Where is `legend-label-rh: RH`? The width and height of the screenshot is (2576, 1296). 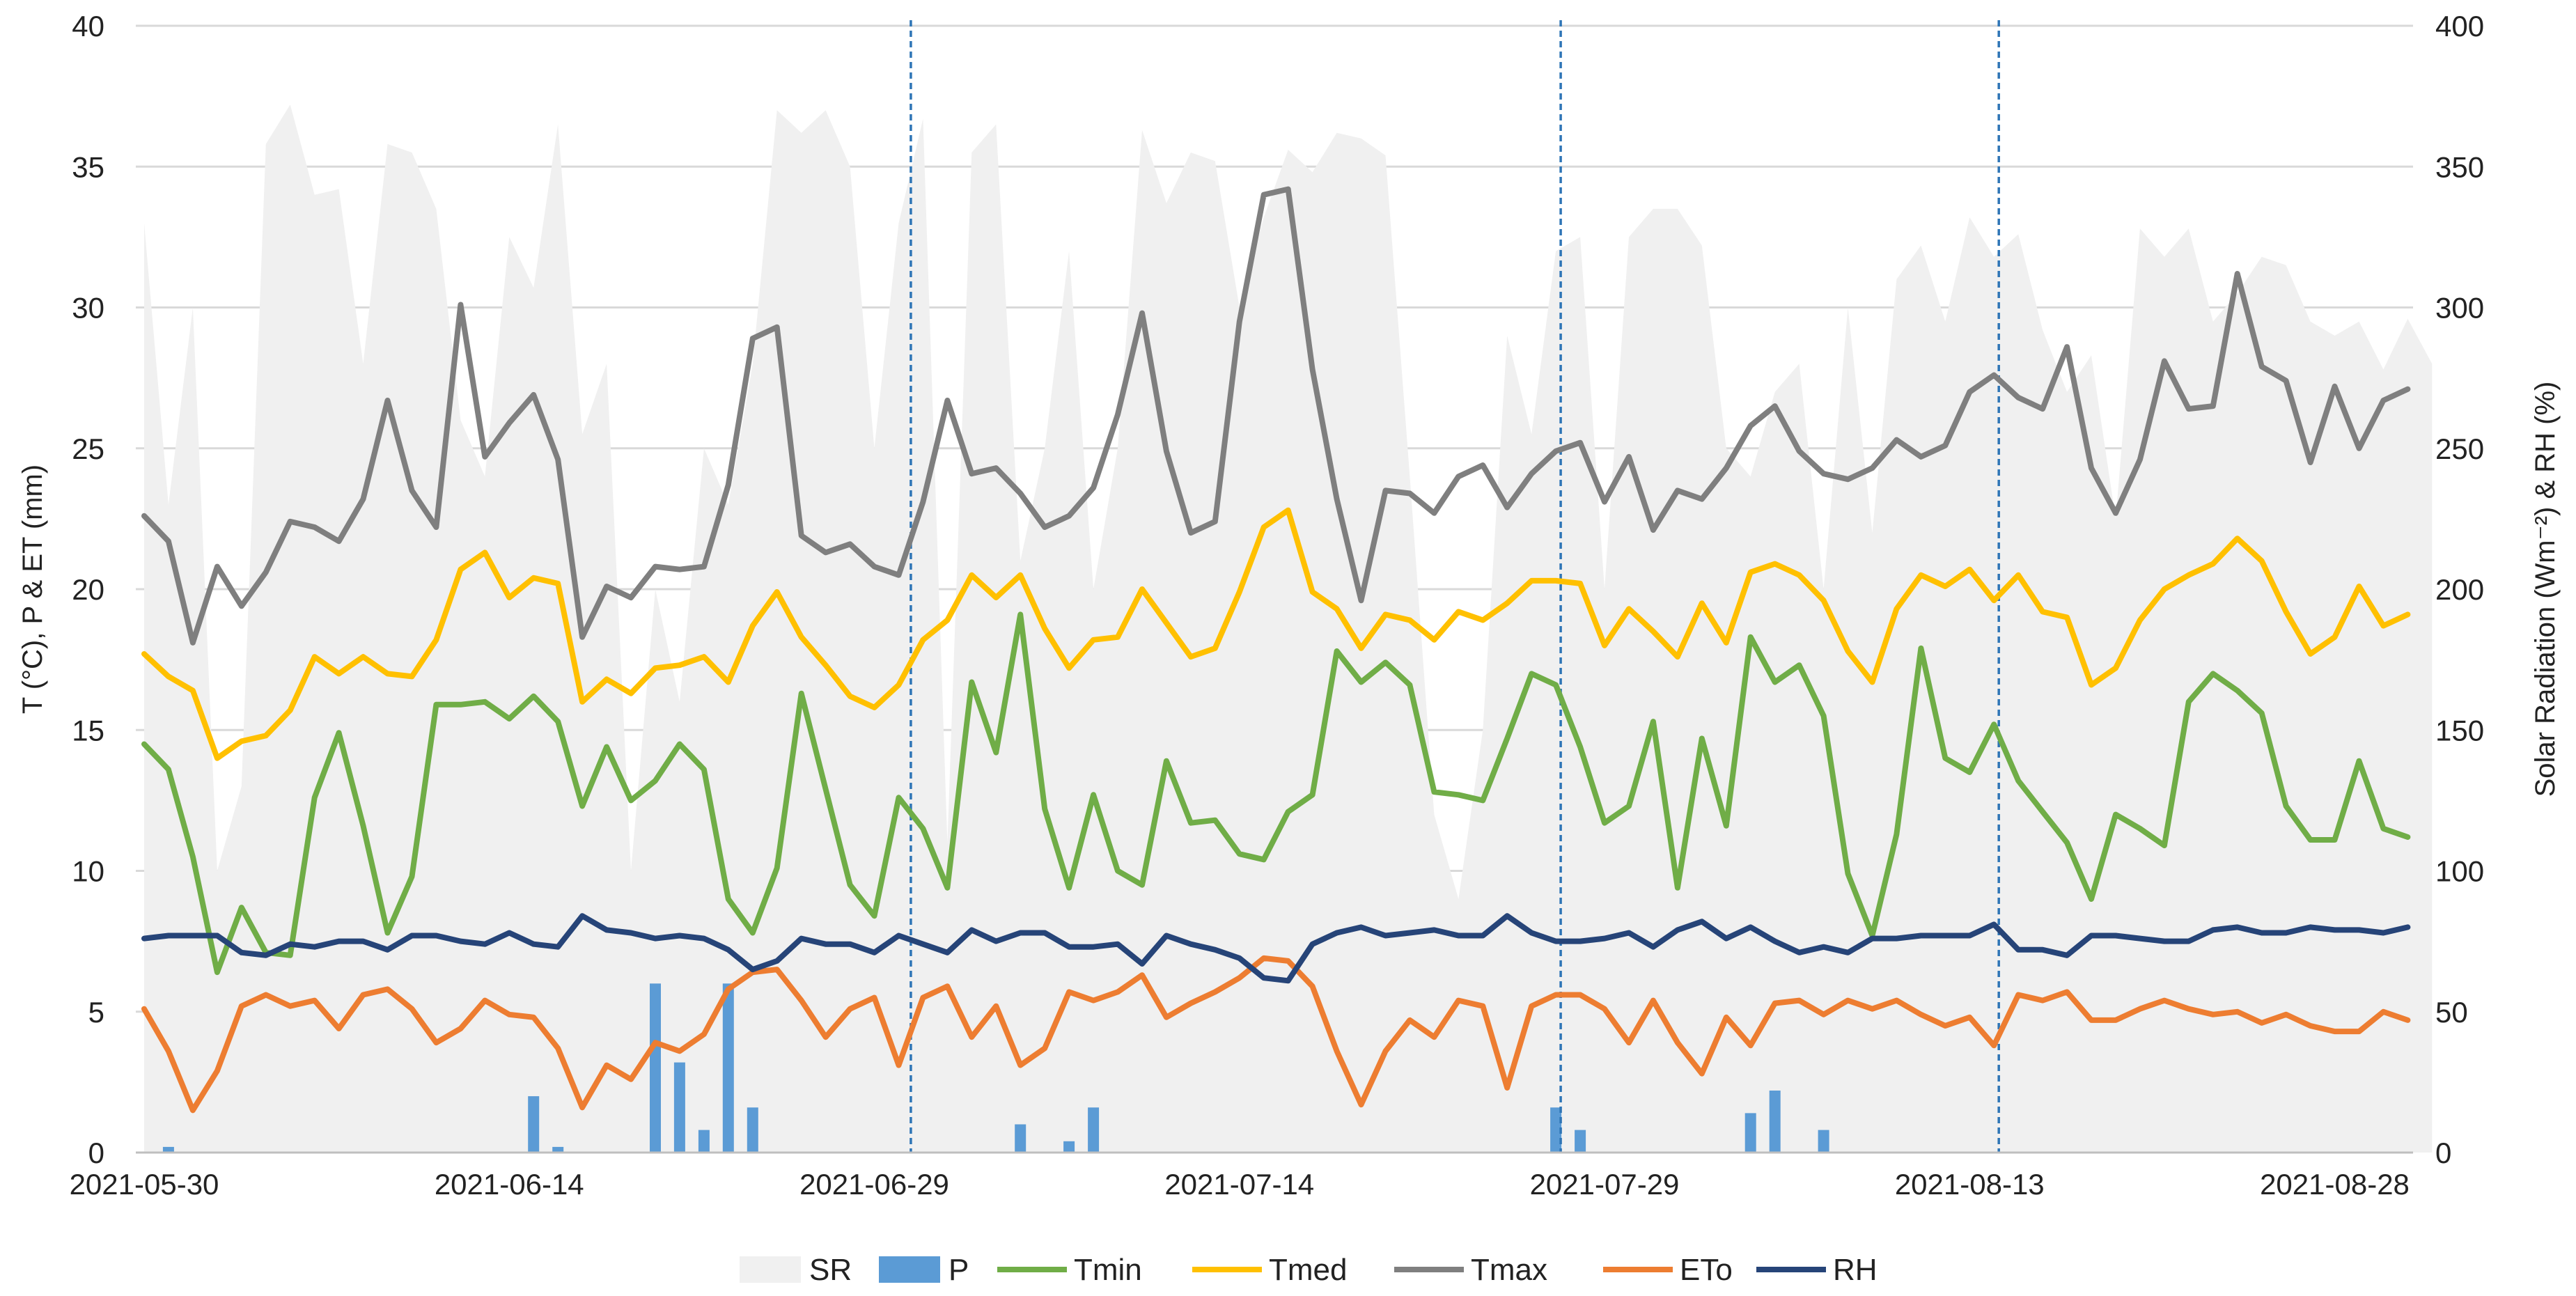
legend-label-rh: RH is located at coordinates (1856, 1270).